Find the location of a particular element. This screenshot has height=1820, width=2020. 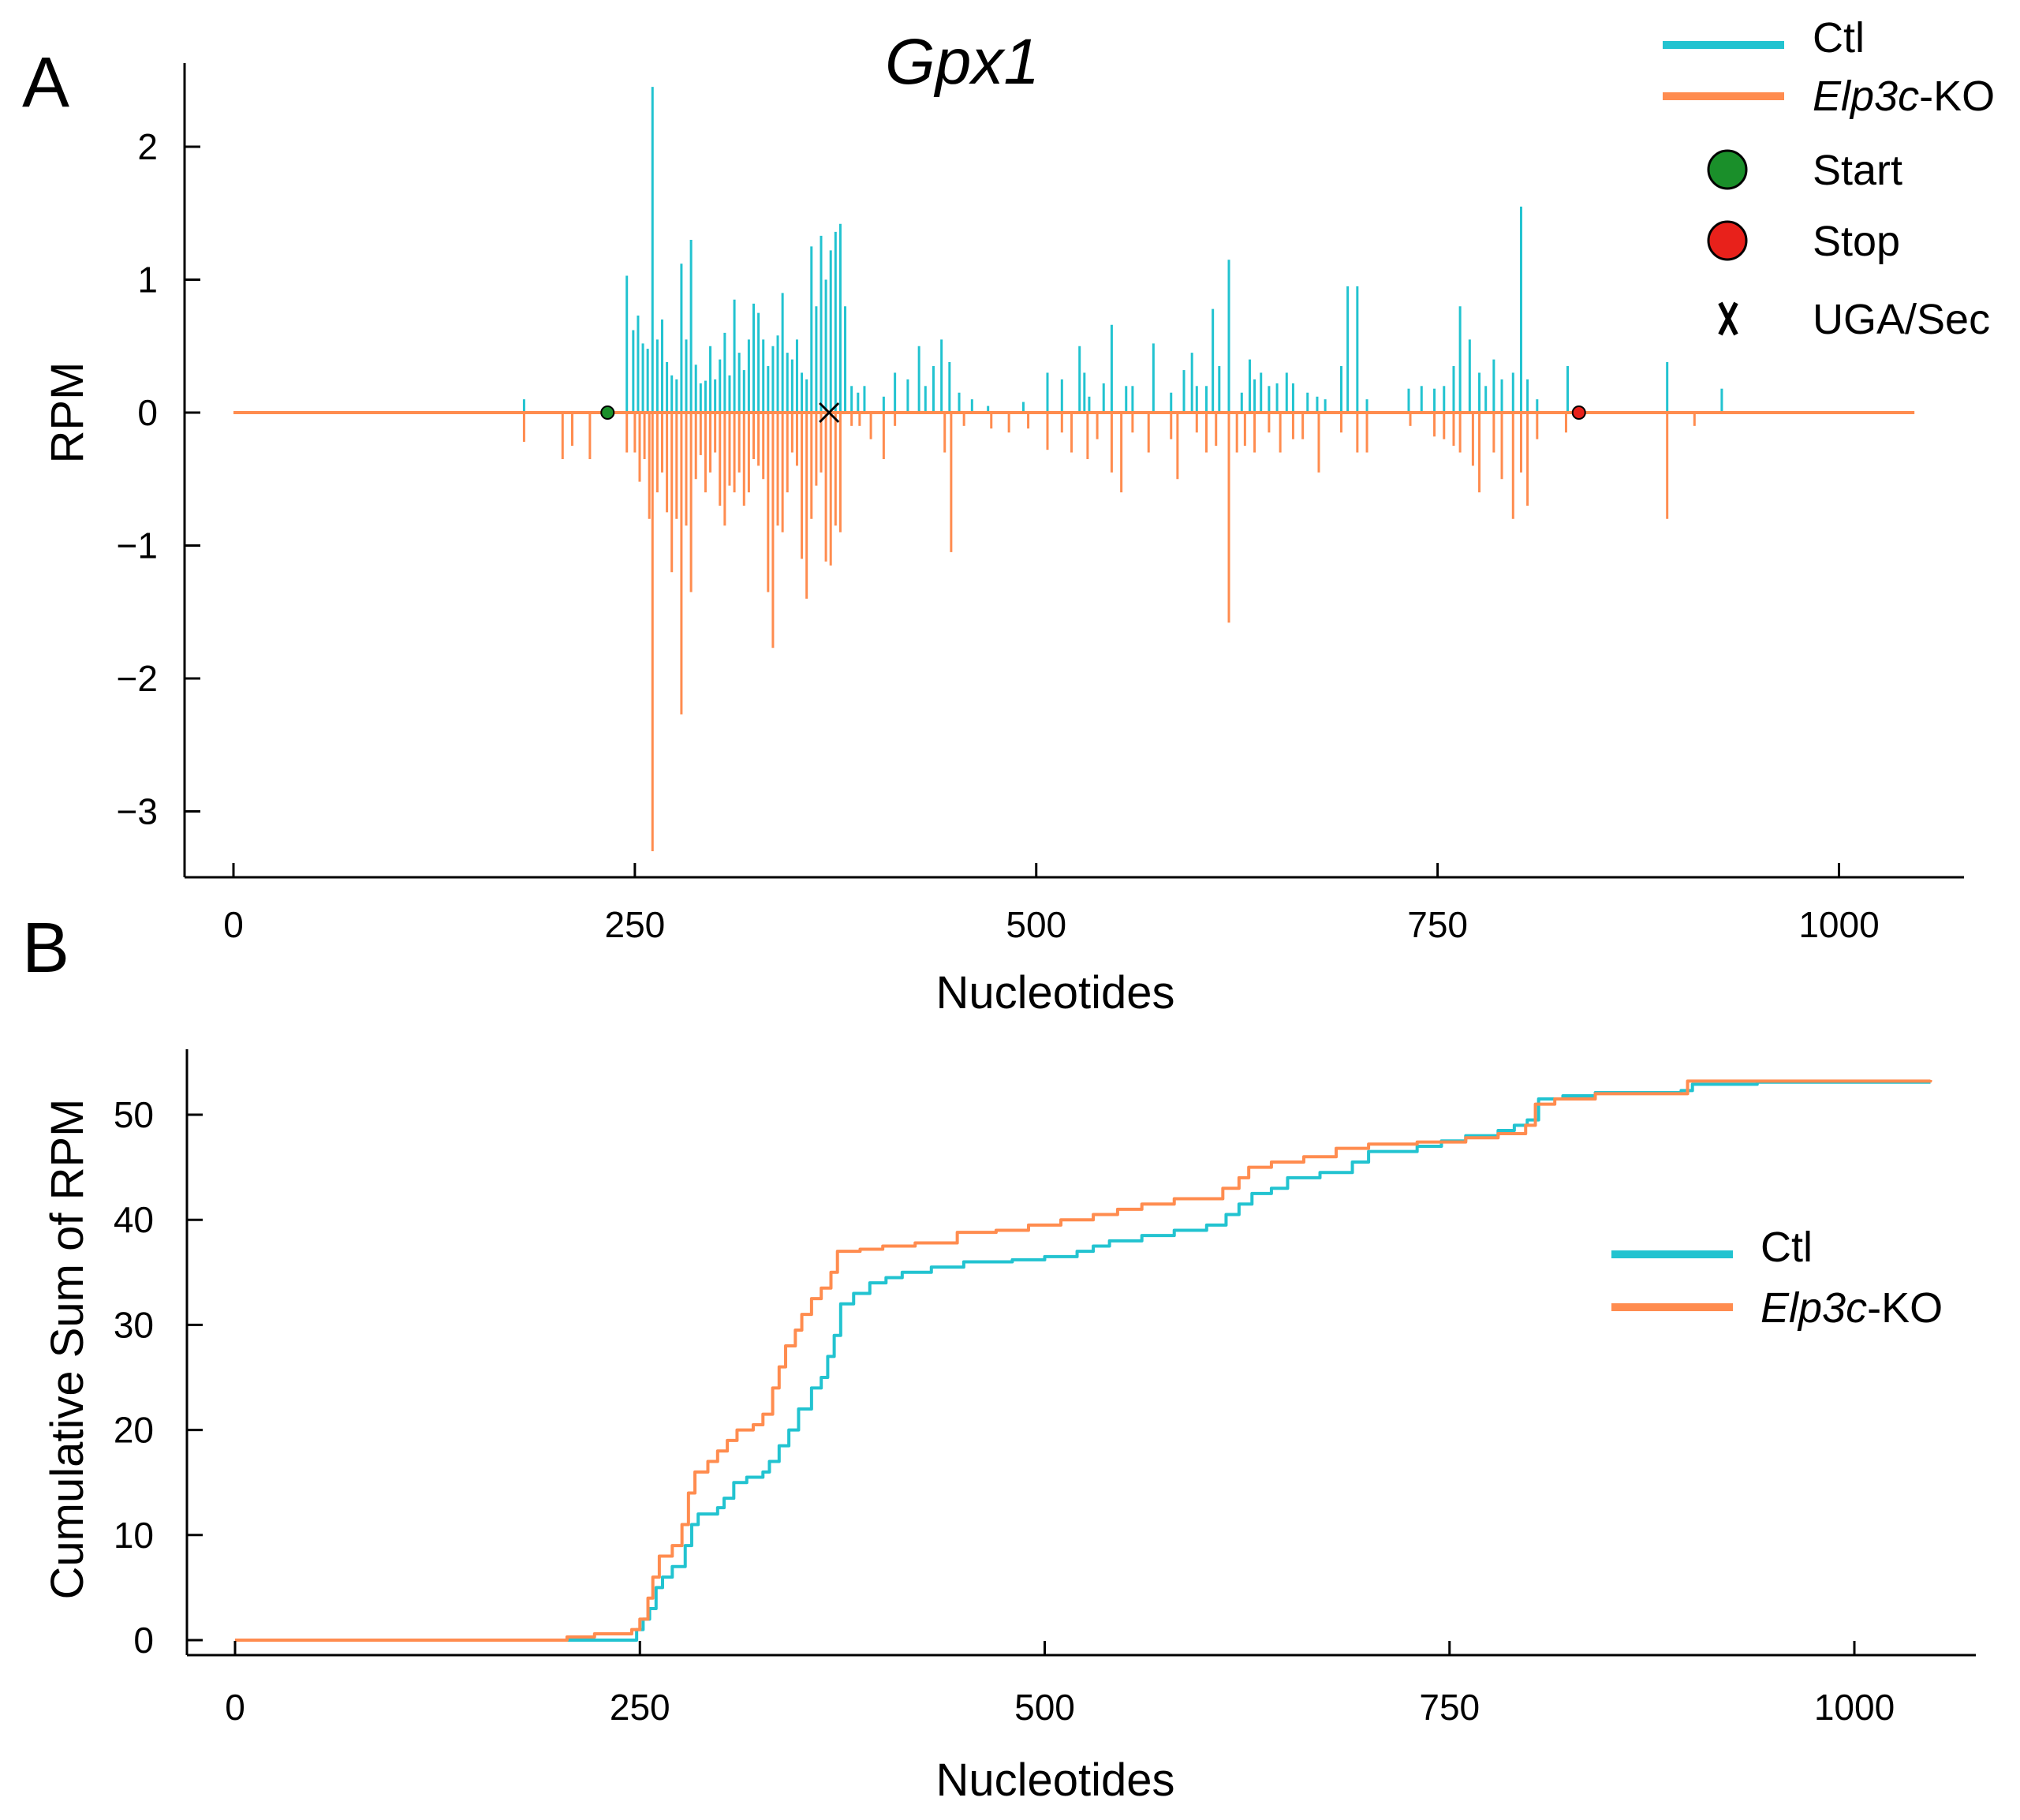

ctl-spike-series is located at coordinates (1123, 250).